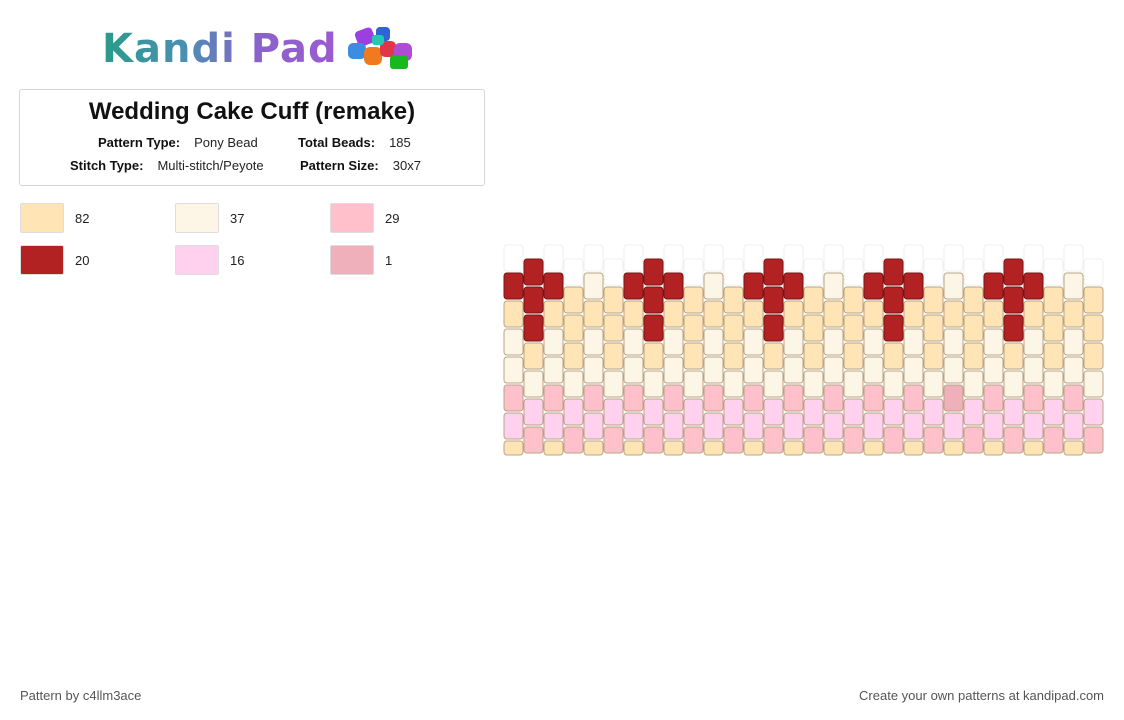 The width and height of the screenshot is (1124, 720). I want to click on page-title: Wedding Cake Cuff (remake), so click(252, 111).